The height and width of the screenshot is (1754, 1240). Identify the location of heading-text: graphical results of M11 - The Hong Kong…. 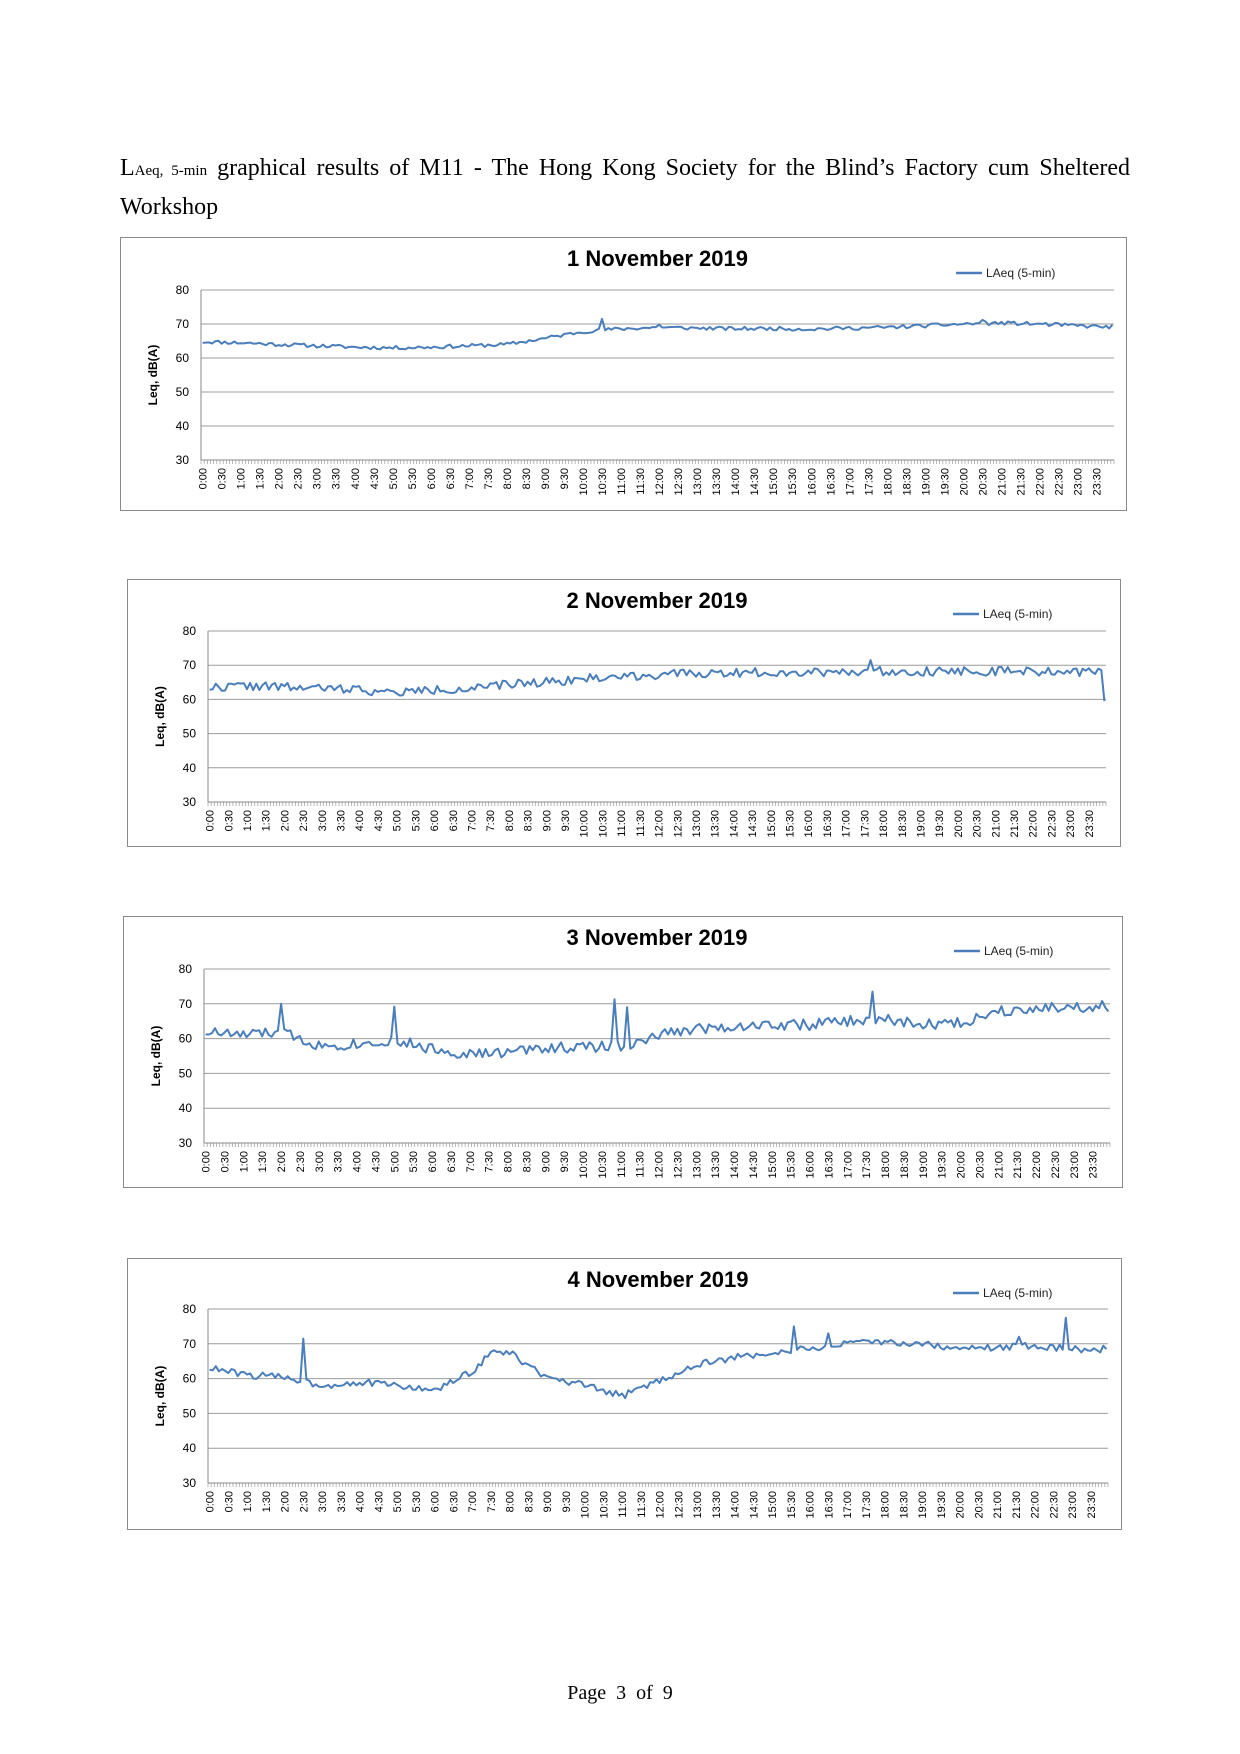
(625, 187).